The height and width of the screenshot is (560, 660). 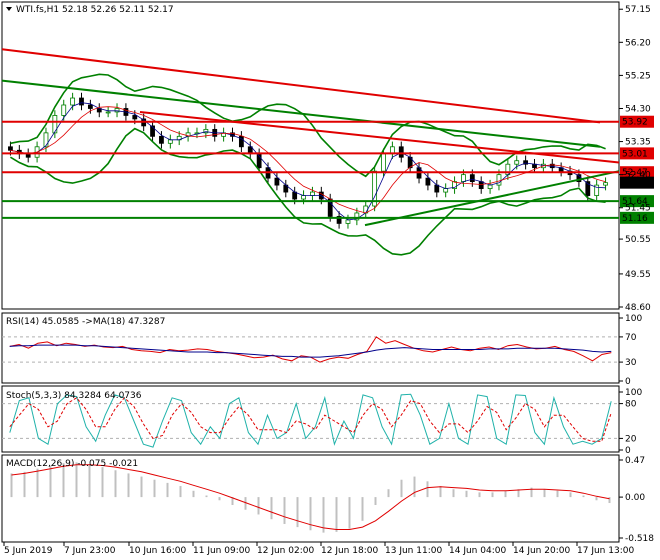 I want to click on rsi-title: RSI(14) 45.0585 ->MA(18) 47.3287, so click(x=85, y=322).